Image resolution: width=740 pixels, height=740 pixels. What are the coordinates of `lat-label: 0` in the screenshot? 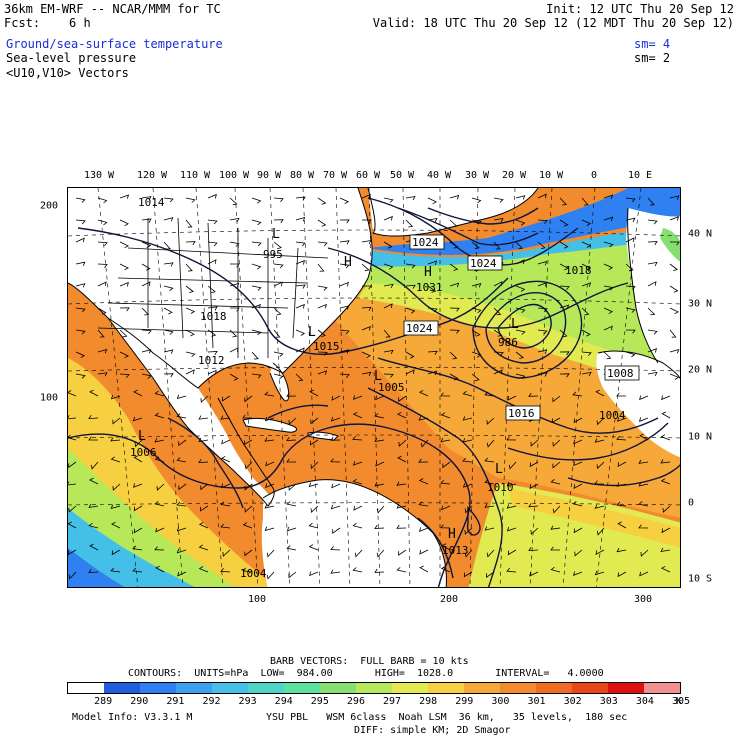 It's located at (691, 503).